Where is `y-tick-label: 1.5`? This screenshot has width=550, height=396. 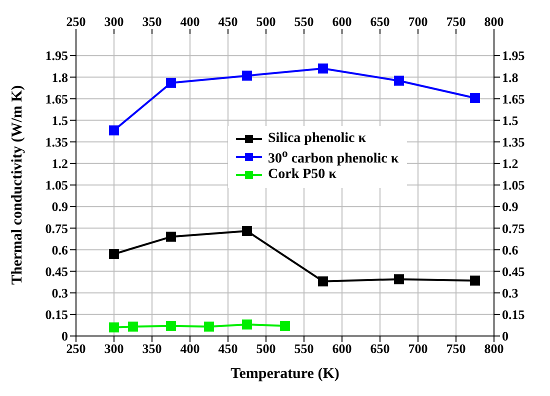
y-tick-label: 1.5 is located at coordinates (60, 120).